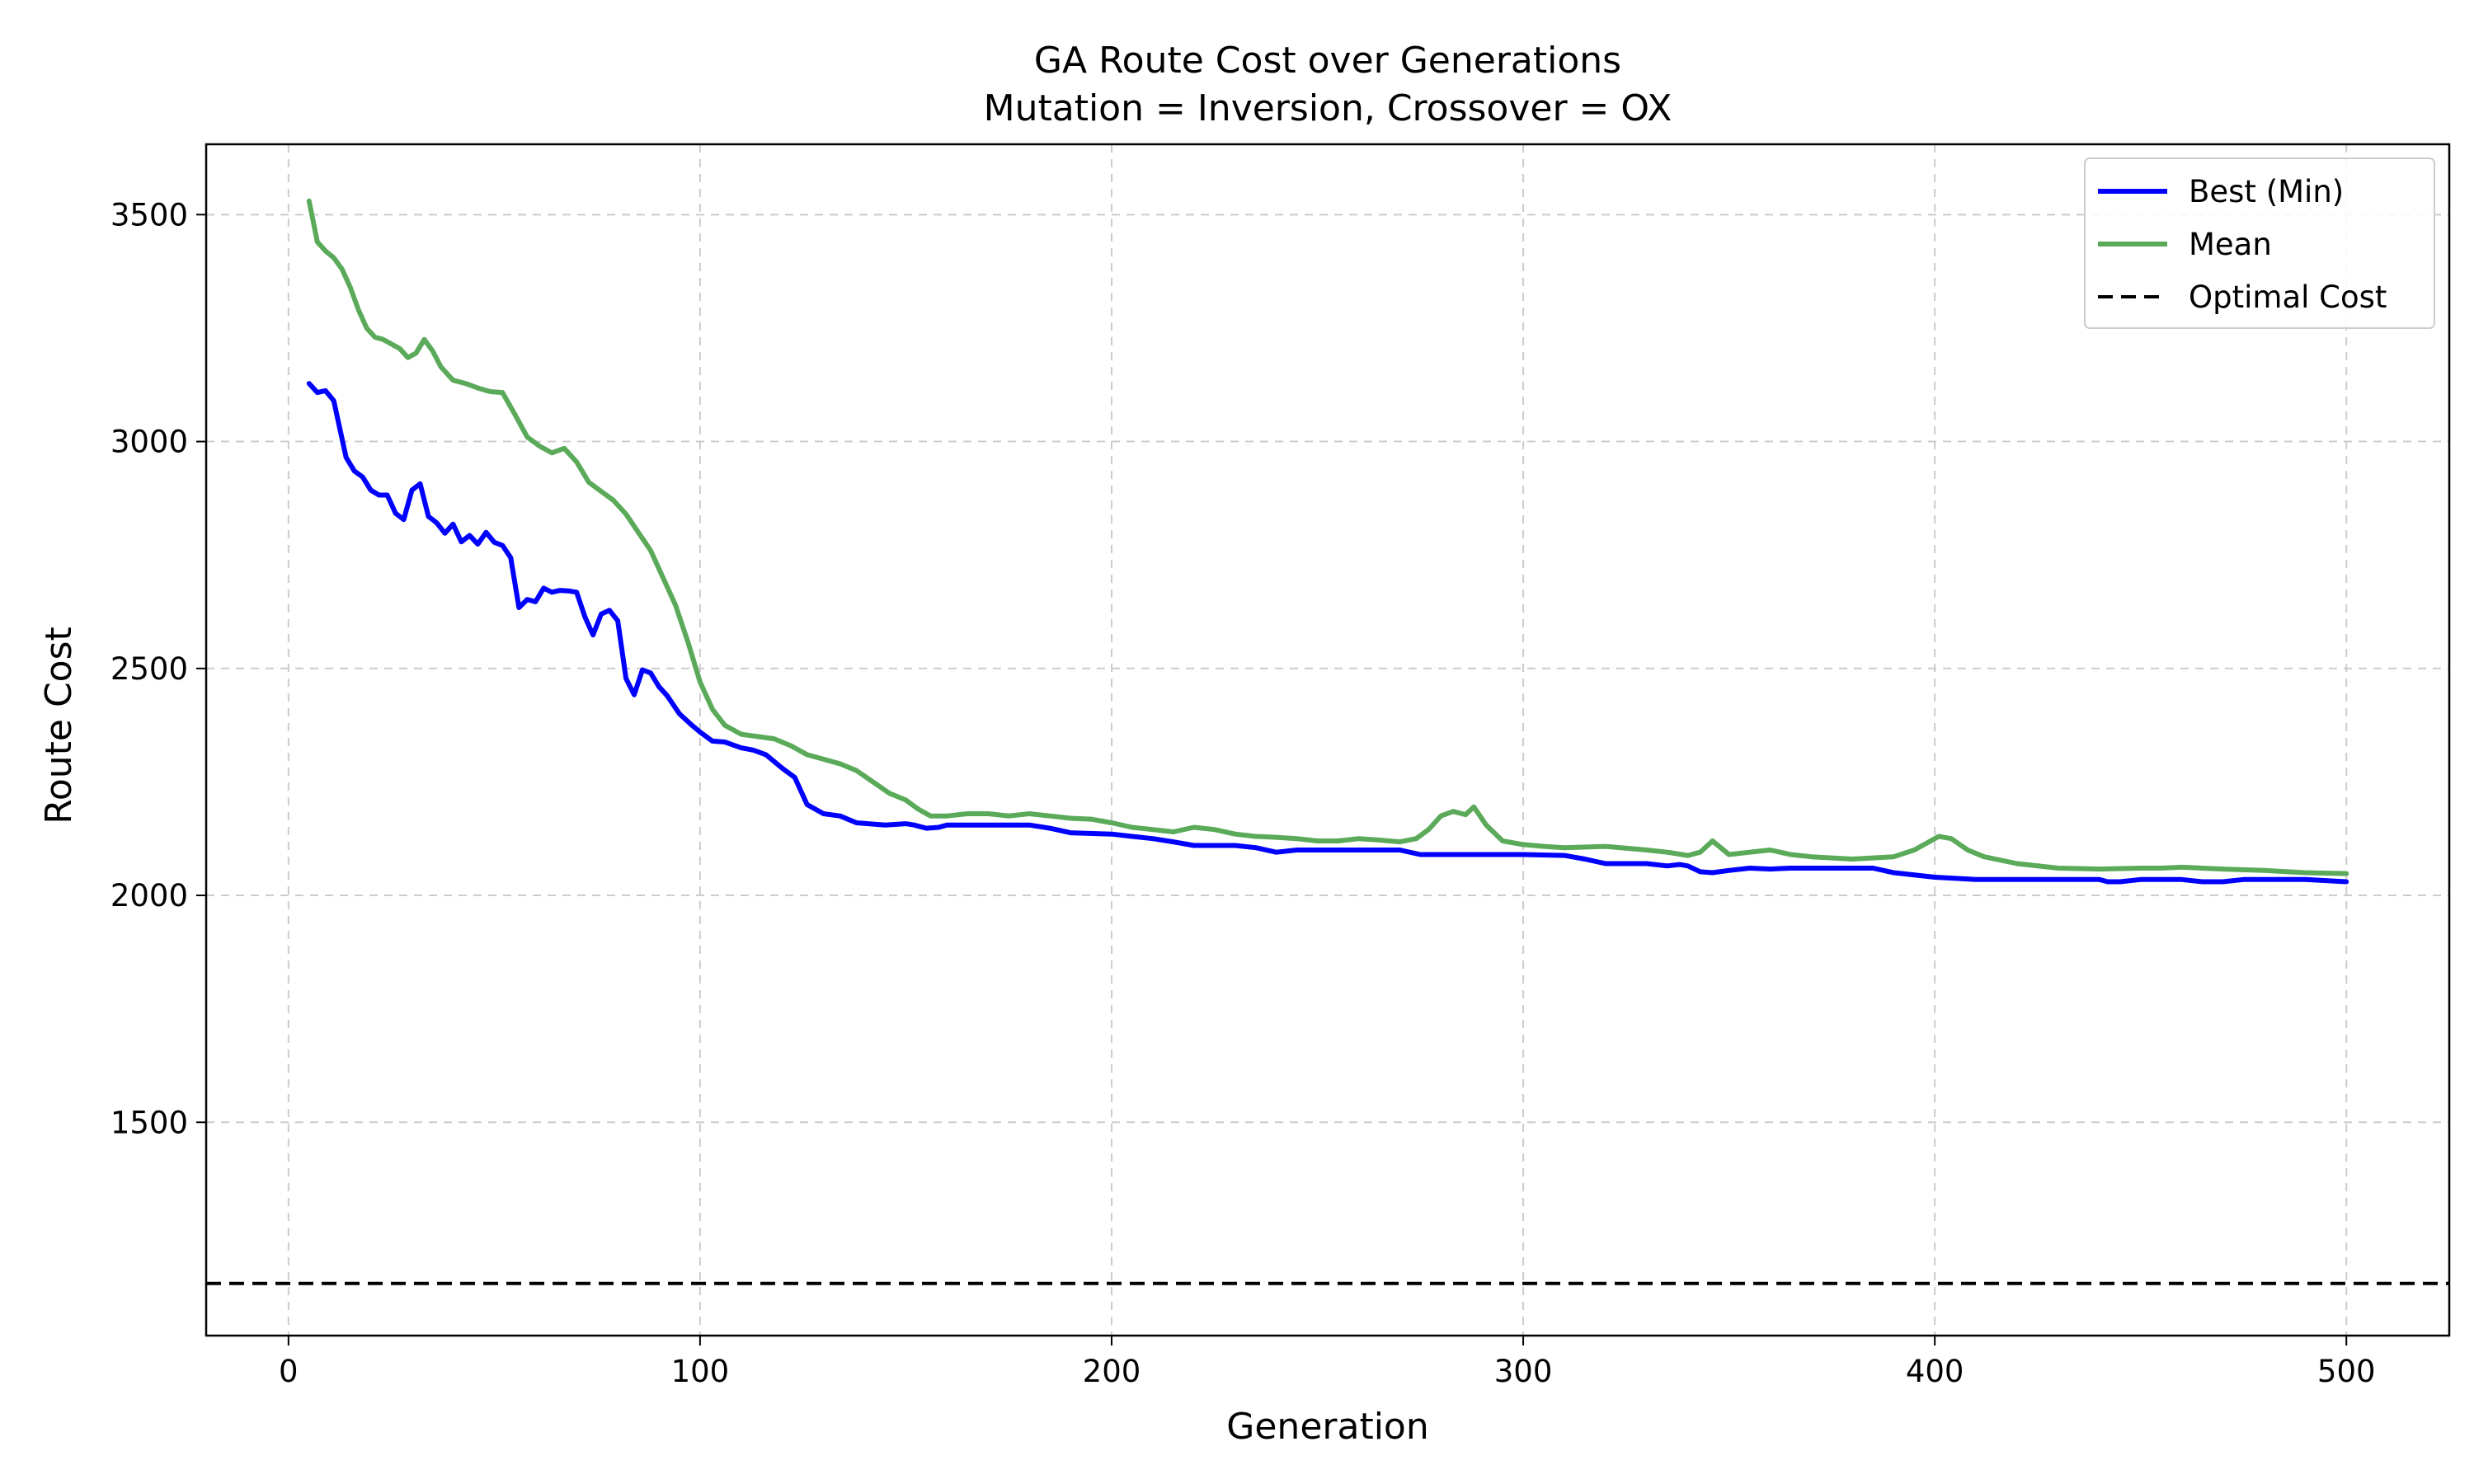 Image resolution: width=2474 pixels, height=1484 pixels. I want to click on y-tick-label: 3000, so click(149, 442).